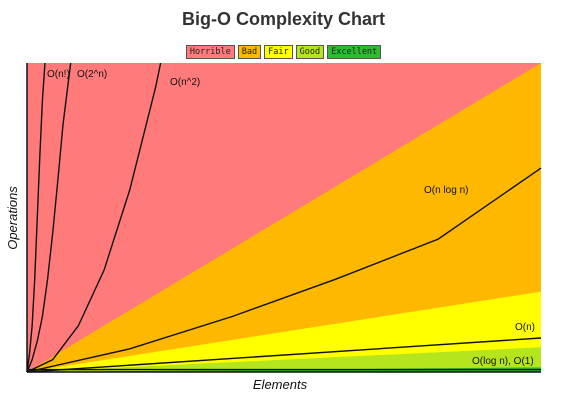 The image size is (567, 402). I want to click on region-good, so click(284, 359).